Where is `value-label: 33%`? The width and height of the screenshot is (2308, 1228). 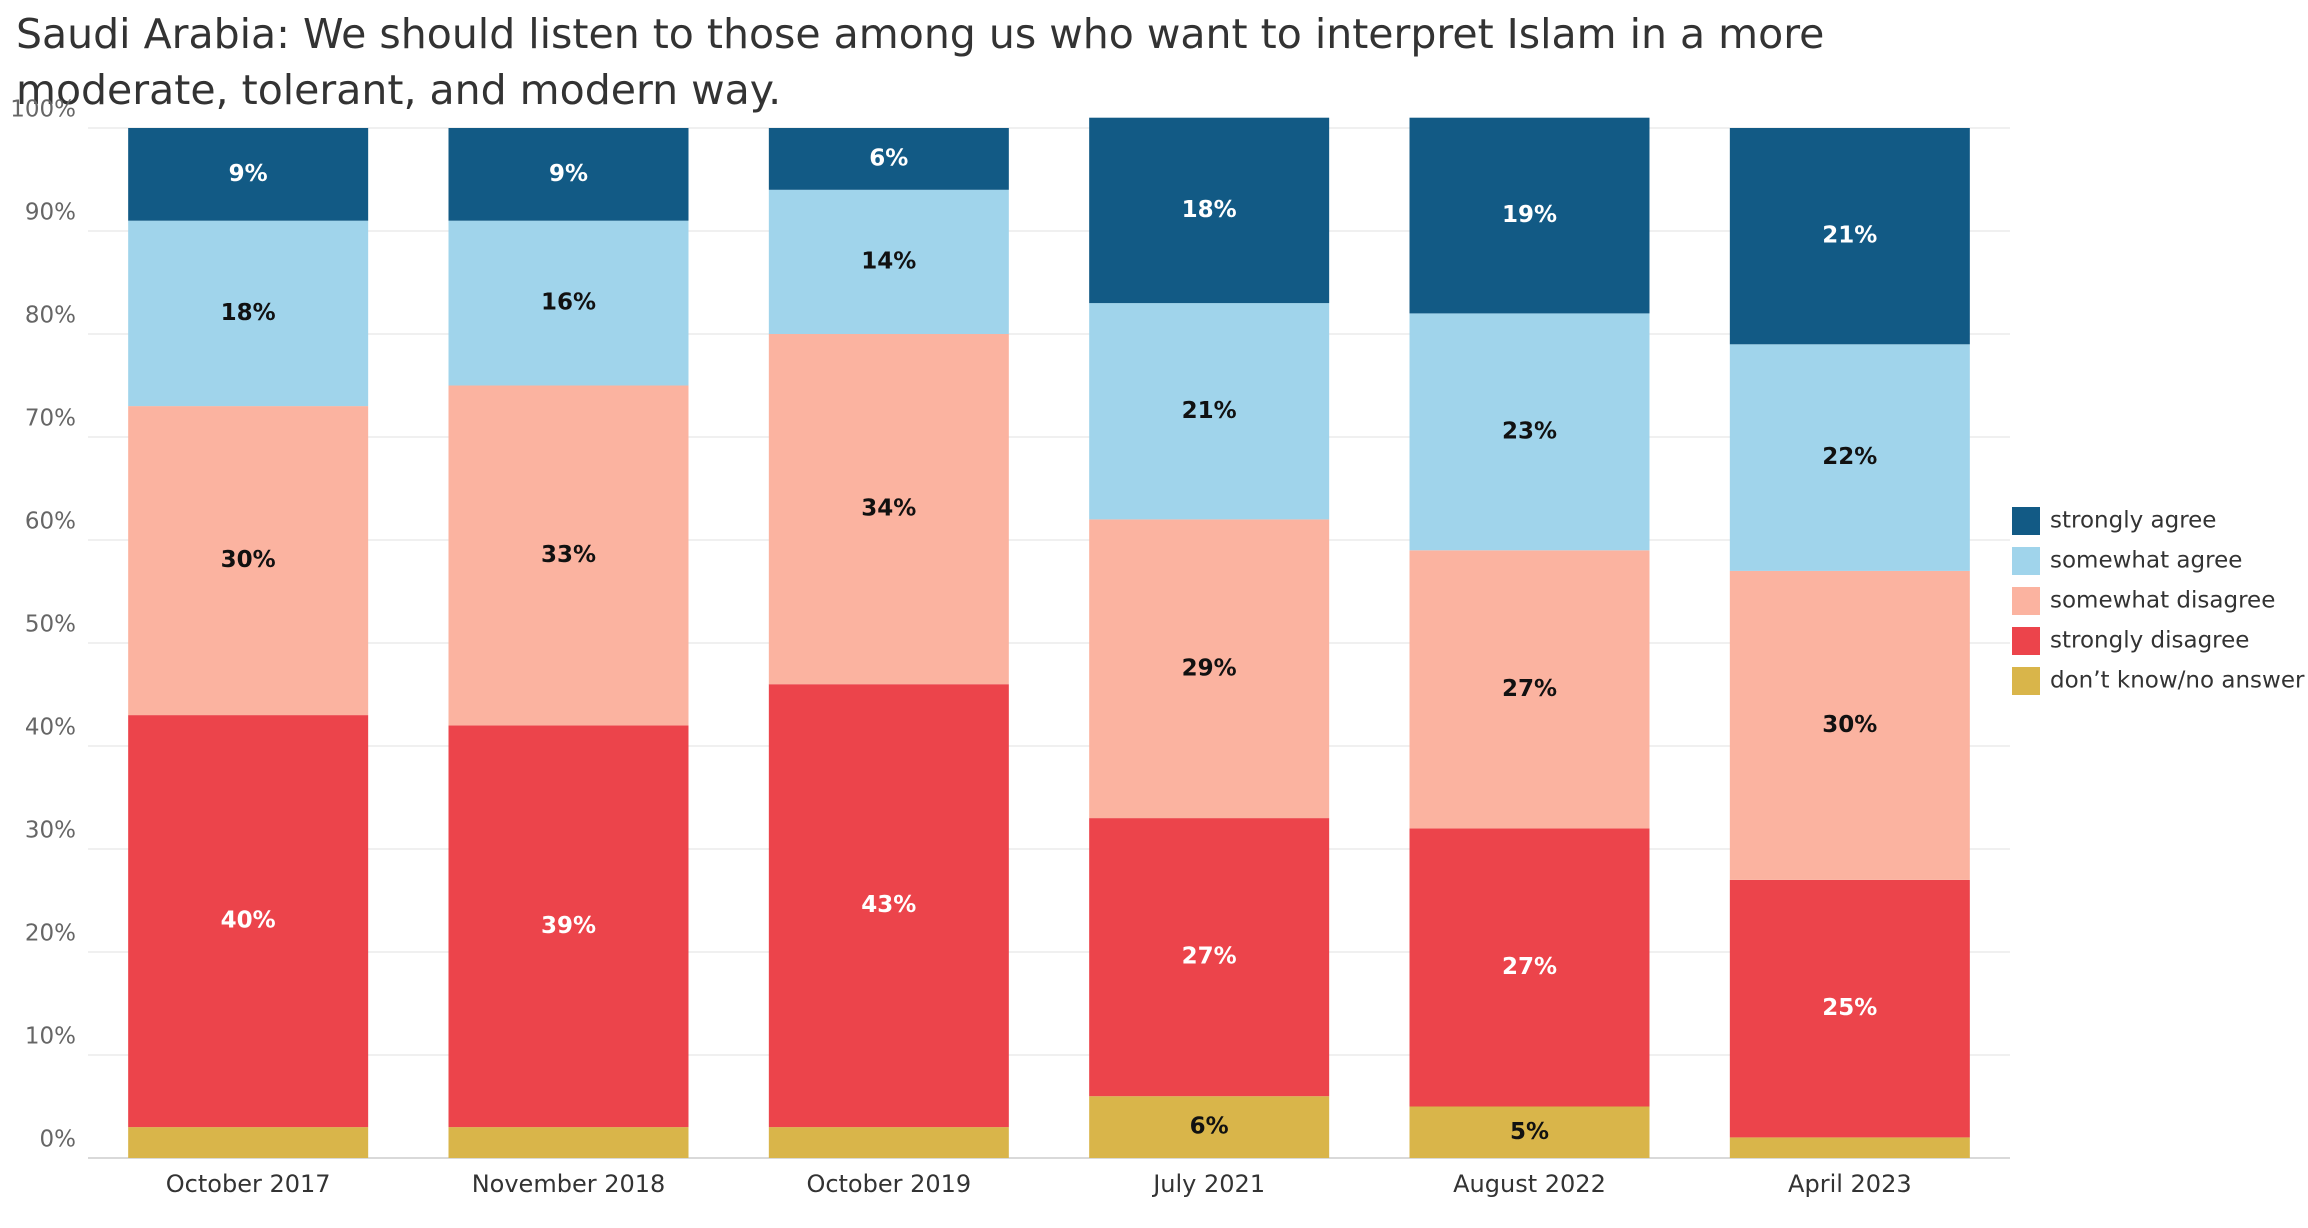 value-label: 33% is located at coordinates (568, 555).